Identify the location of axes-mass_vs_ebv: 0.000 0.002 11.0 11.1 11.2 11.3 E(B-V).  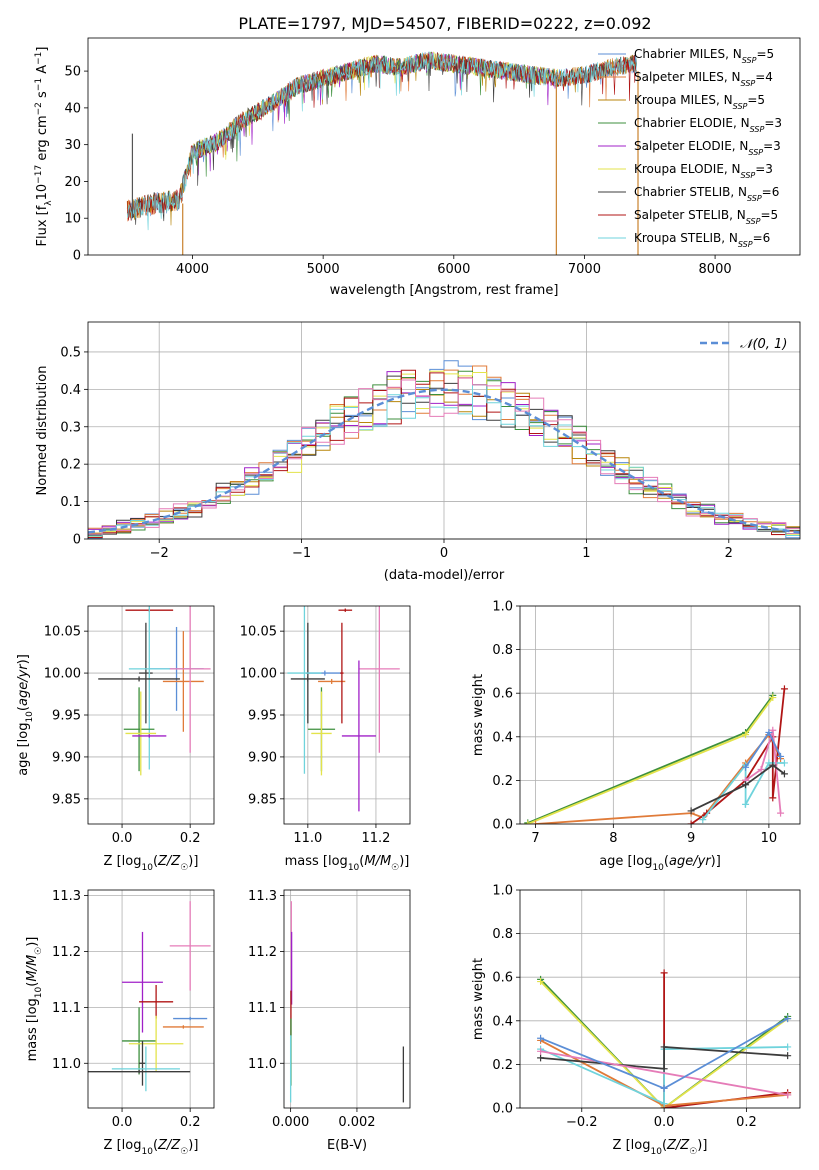
(329, 1021).